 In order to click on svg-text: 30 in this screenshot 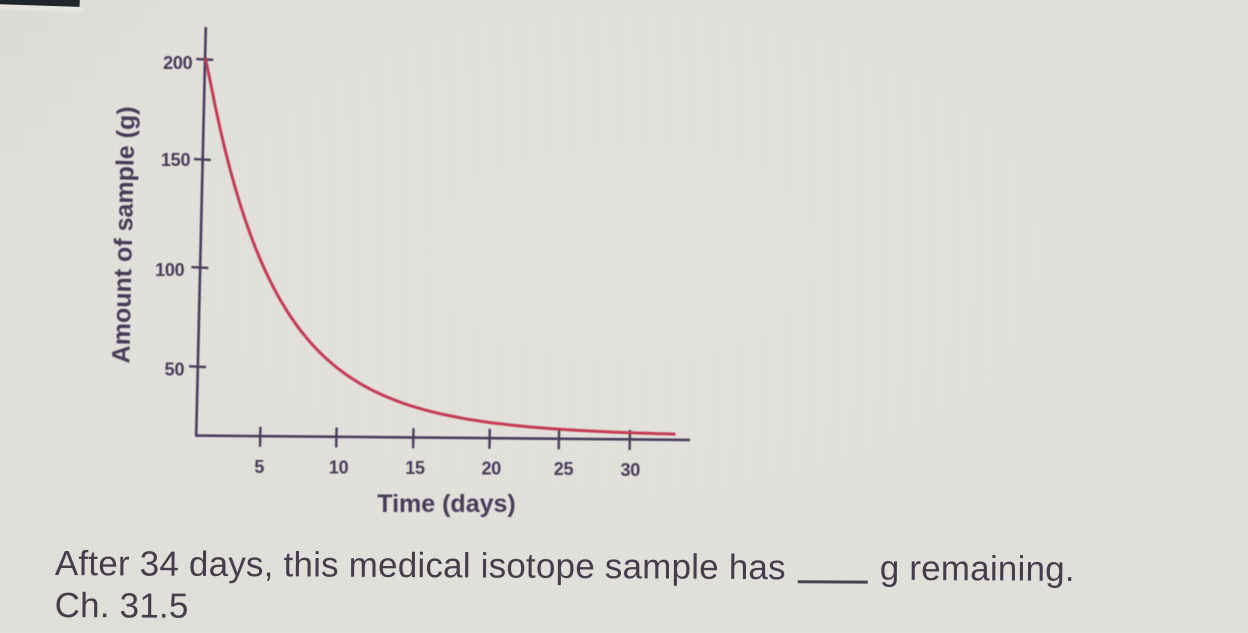, I will do `click(630, 470)`.